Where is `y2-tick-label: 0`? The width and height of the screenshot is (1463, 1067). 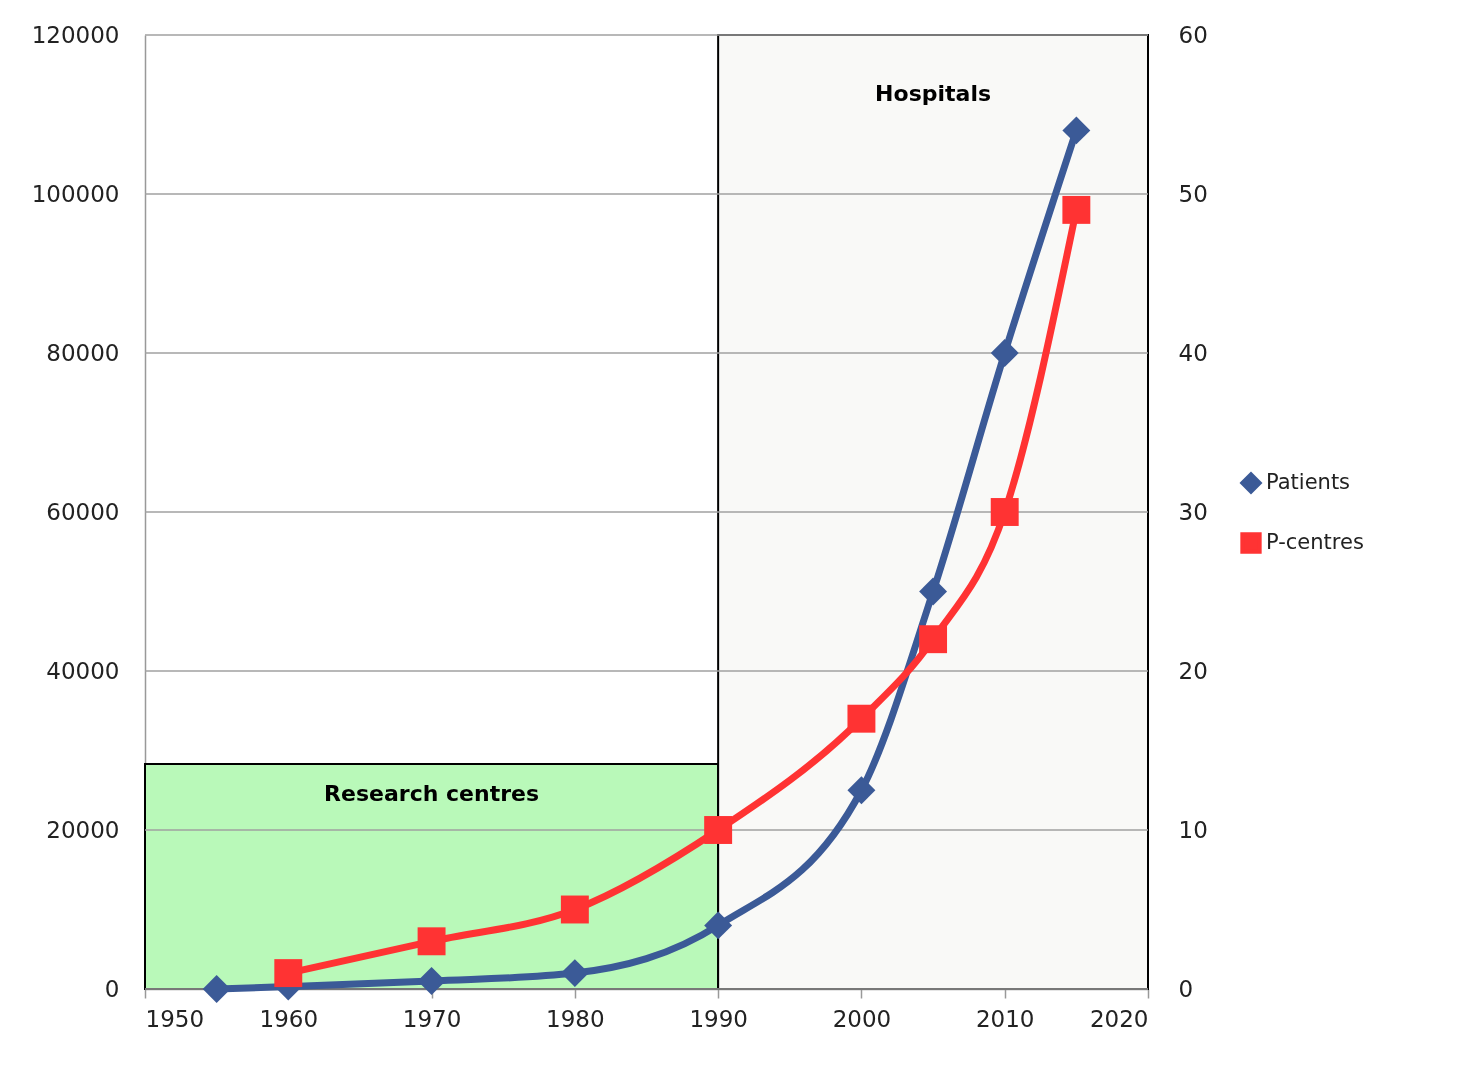 y2-tick-label: 0 is located at coordinates (1186, 988).